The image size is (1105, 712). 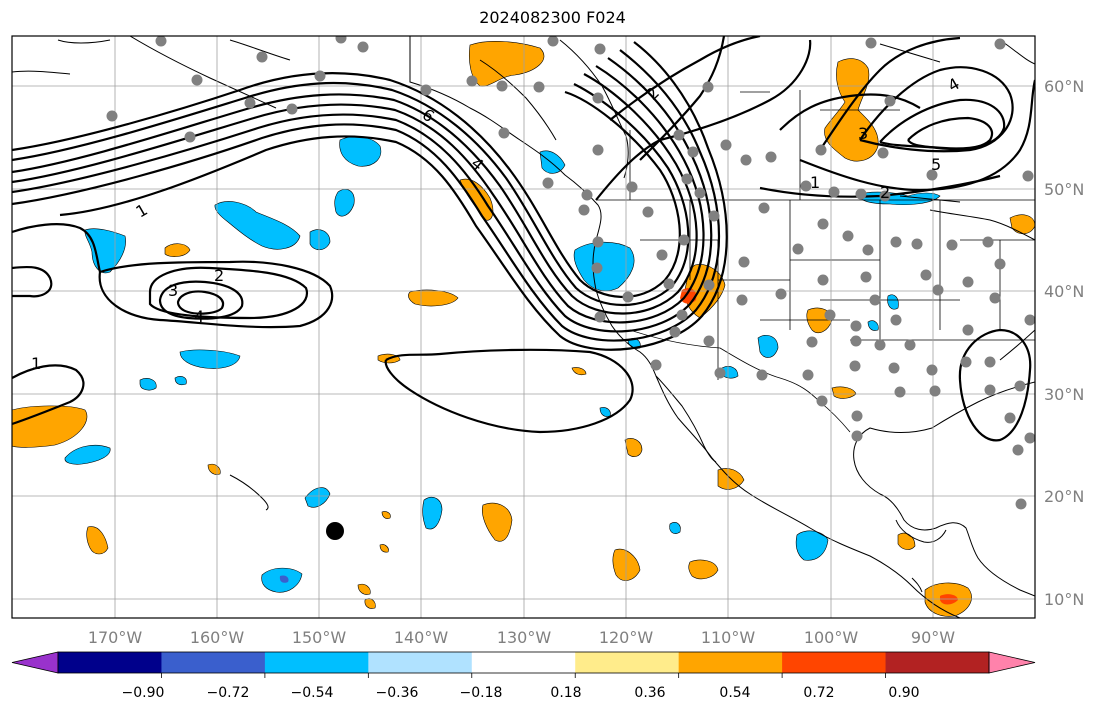 What do you see at coordinates (335, 531) in the screenshot?
I see `storm-center-marker` at bounding box center [335, 531].